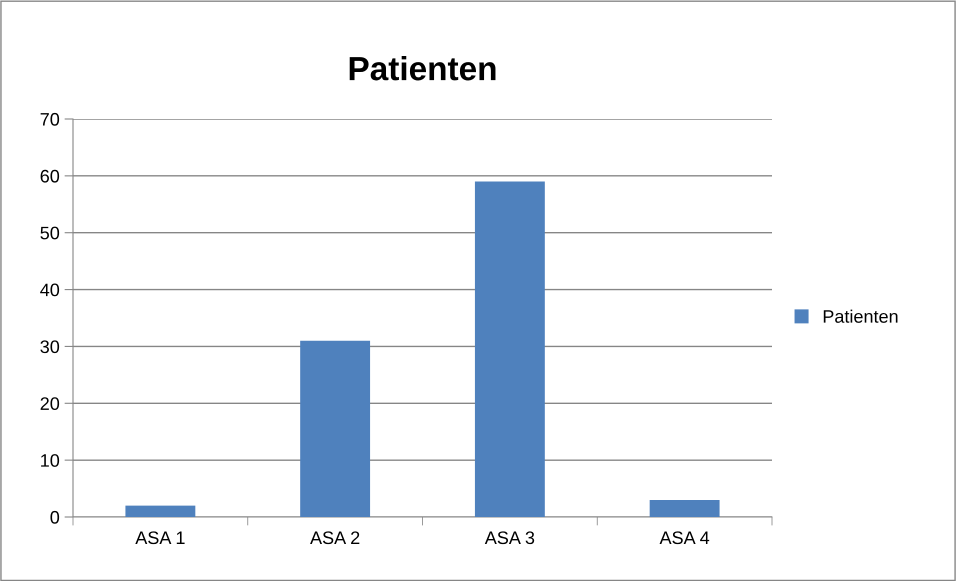 The width and height of the screenshot is (957, 581). What do you see at coordinates (509, 537) in the screenshot?
I see `x-tick-label: ASA 3` at bounding box center [509, 537].